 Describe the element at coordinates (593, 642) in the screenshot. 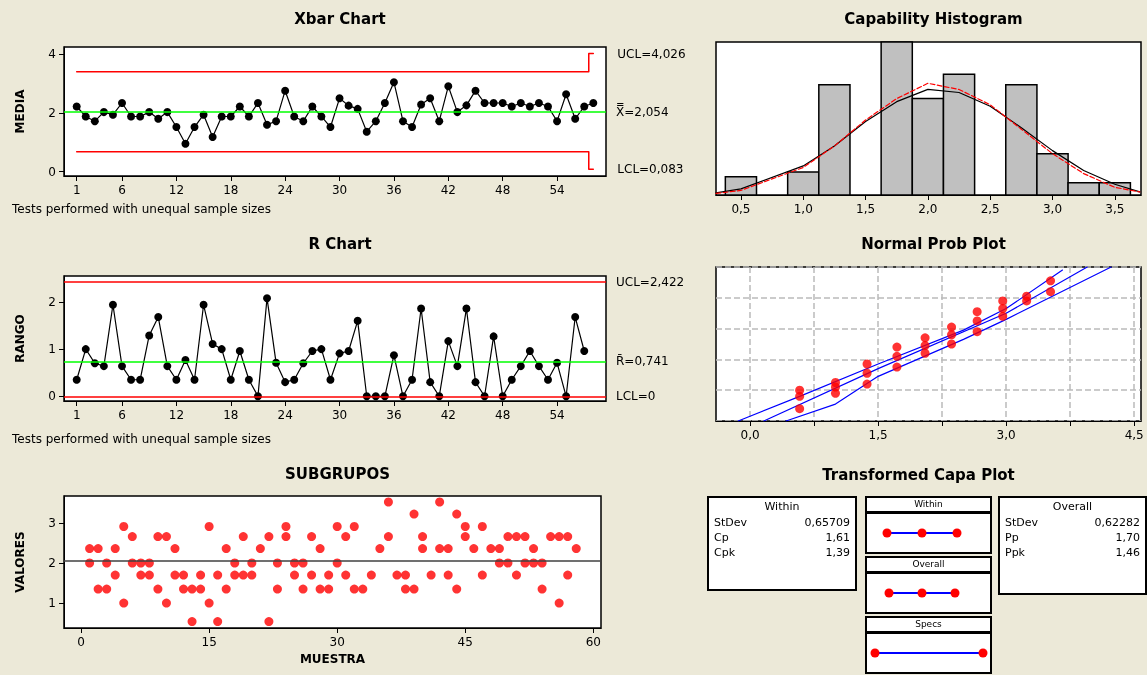

I see `x-tick-label: 60` at that location.